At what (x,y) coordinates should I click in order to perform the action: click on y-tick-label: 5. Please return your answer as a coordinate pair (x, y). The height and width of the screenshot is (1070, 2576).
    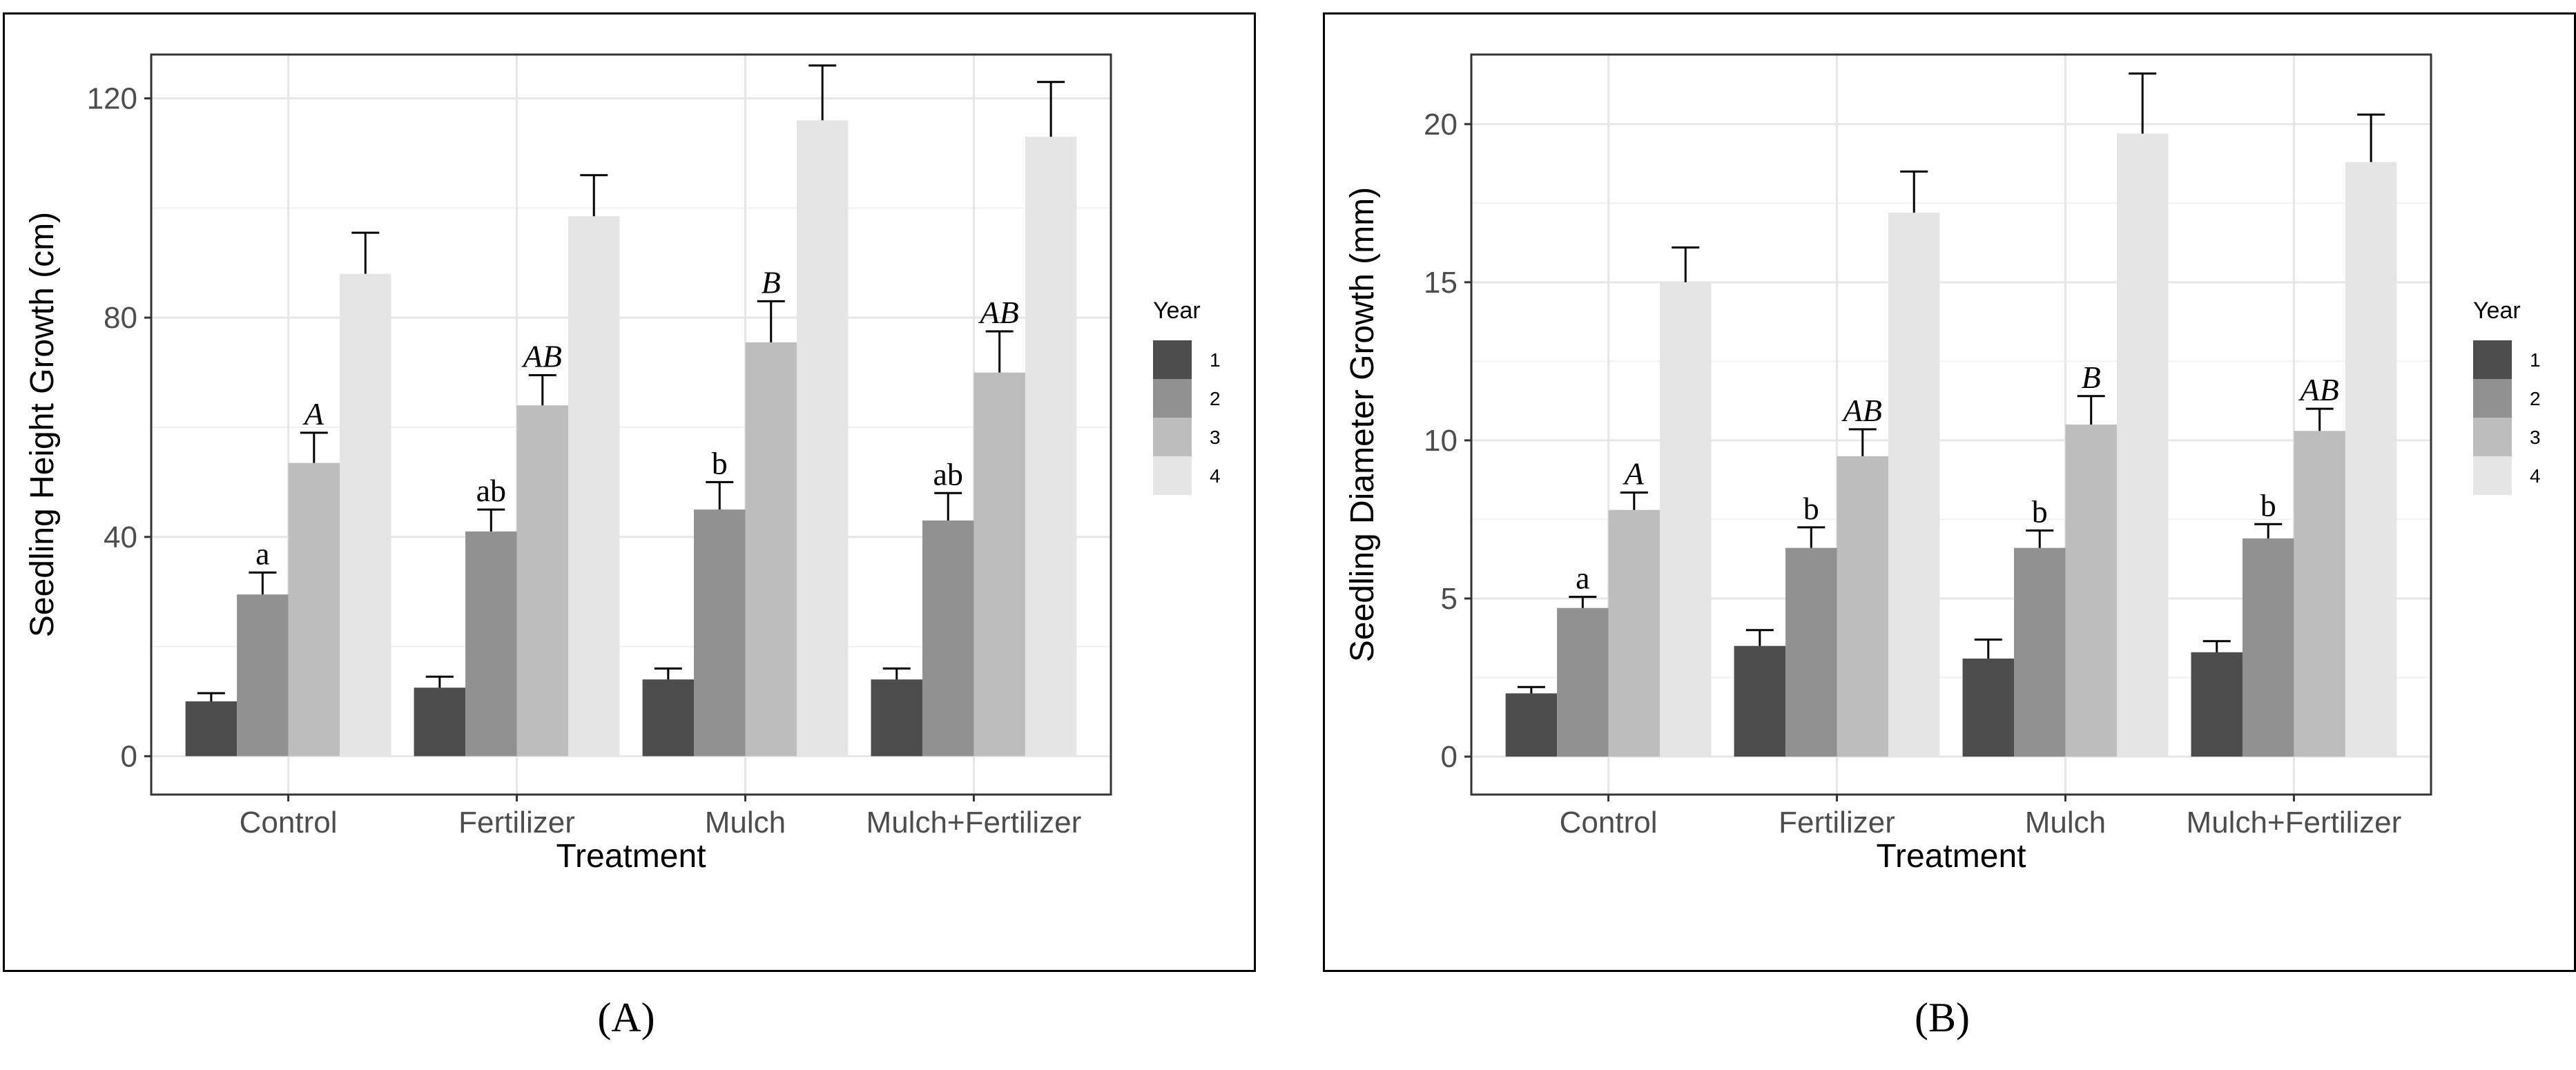
    Looking at the image, I should click on (1450, 599).